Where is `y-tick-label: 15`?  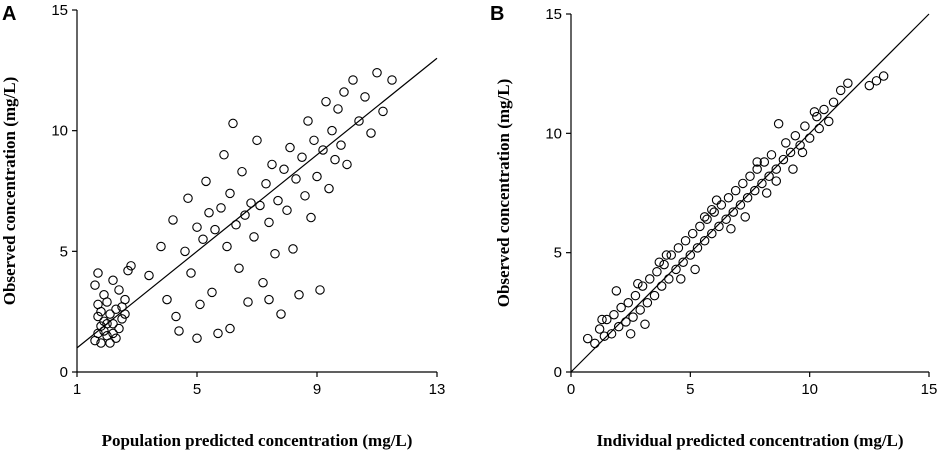
y-tick-label: 15 is located at coordinates (59, 10).